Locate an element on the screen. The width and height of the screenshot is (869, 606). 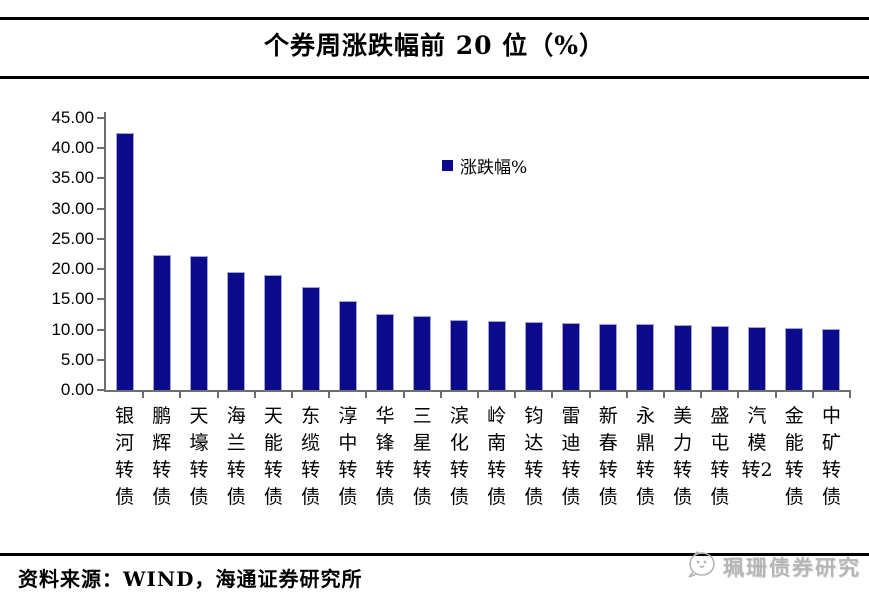
y-tick-label: 35.00 is located at coordinates (72, 178).